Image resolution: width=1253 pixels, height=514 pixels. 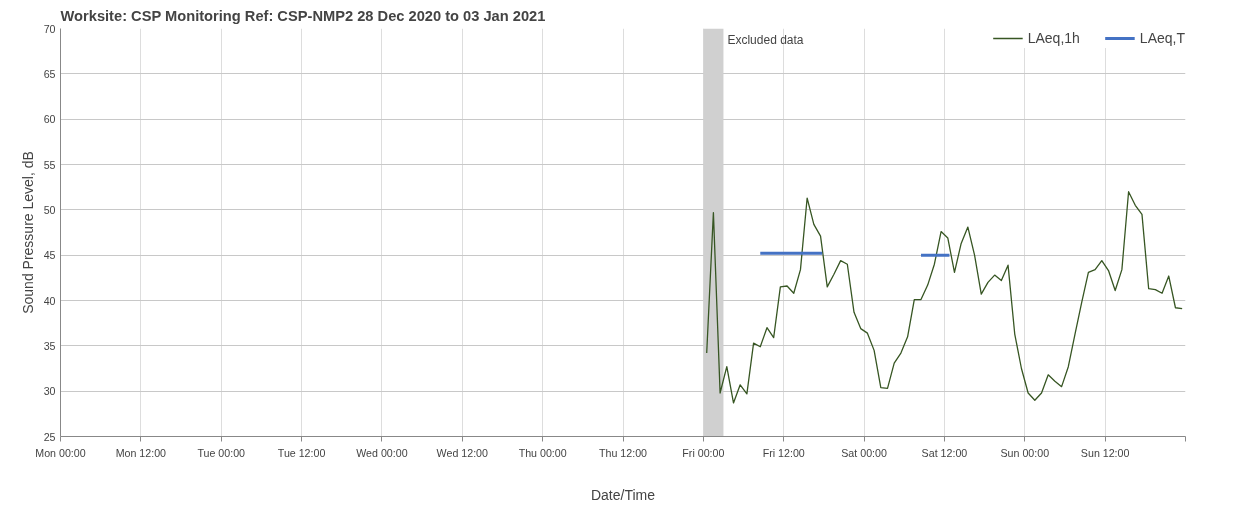 I want to click on band-label: Excluded data, so click(x=765, y=39).